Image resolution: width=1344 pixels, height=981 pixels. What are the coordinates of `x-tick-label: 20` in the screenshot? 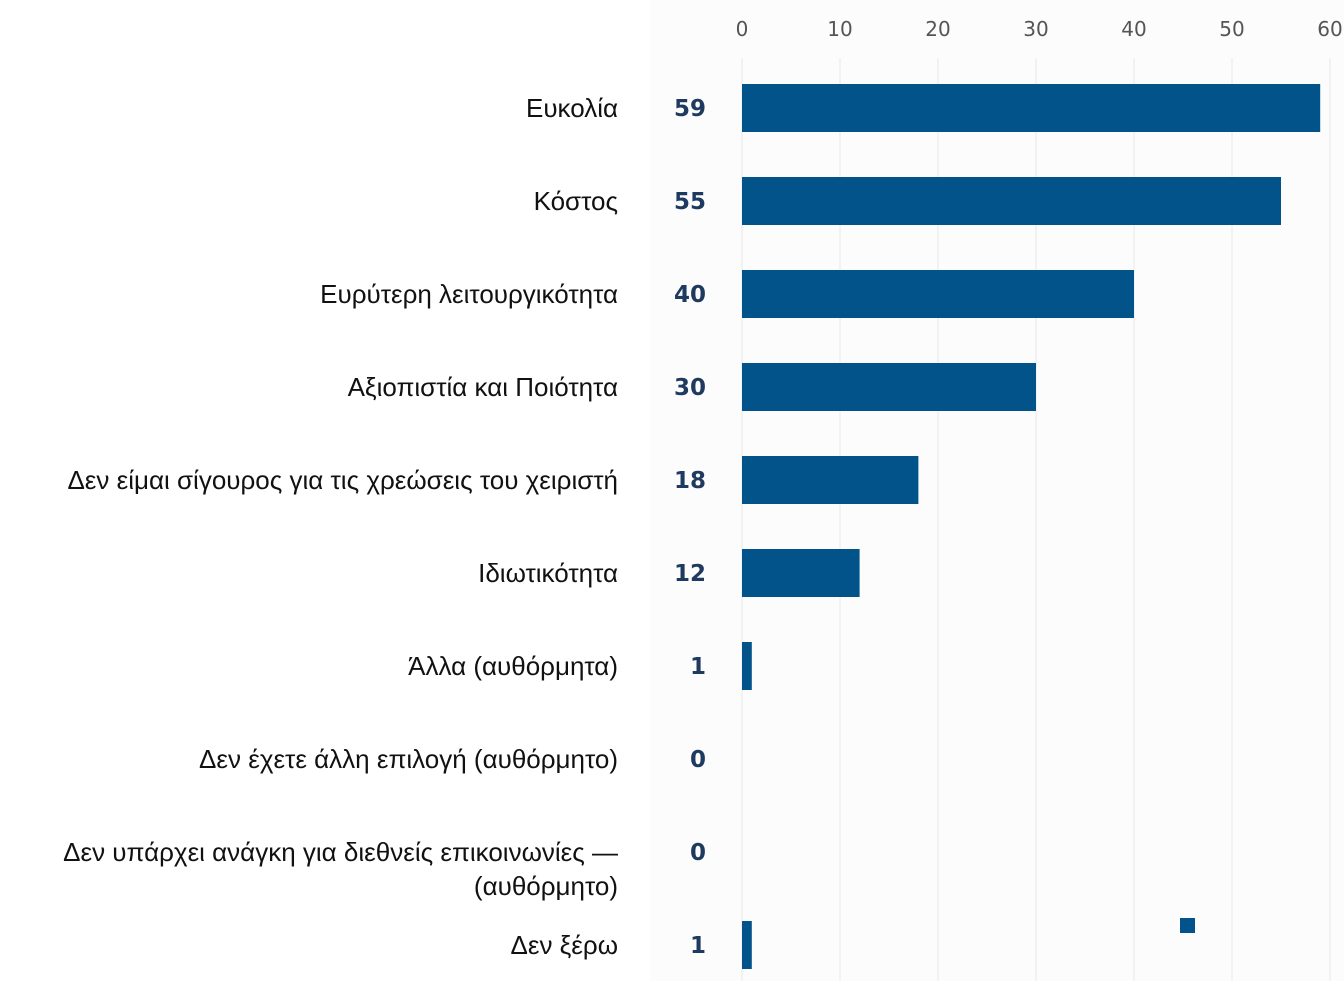 It's located at (937, 29).